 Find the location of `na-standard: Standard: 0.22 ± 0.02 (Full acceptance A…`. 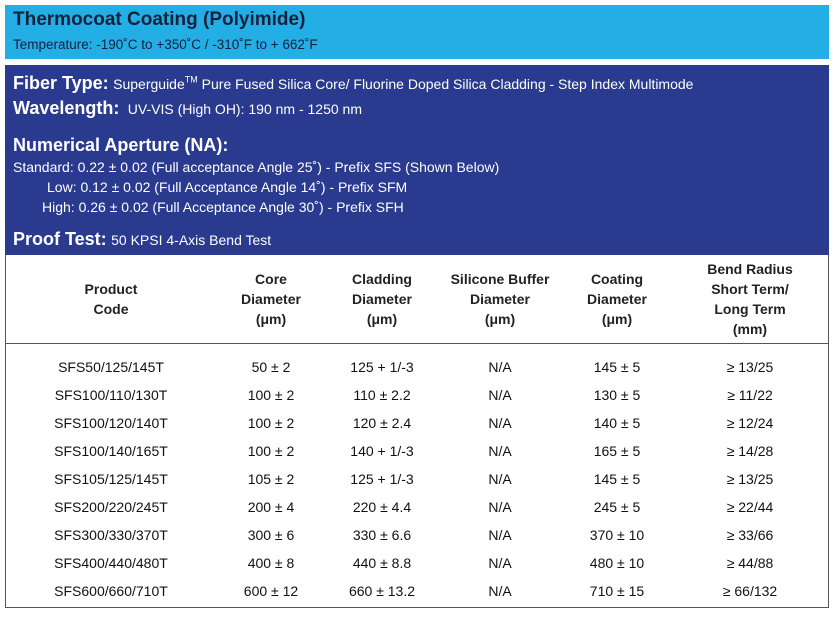

na-standard: Standard: 0.22 ± 0.02 (Full acceptance A… is located at coordinates (256, 167).